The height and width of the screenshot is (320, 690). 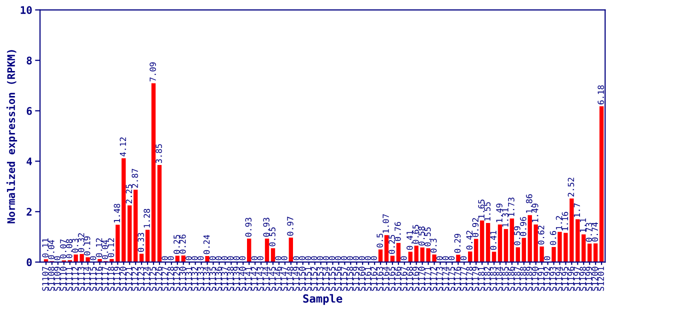 I want to click on x-axis-title: Sample, so click(x=322, y=299).